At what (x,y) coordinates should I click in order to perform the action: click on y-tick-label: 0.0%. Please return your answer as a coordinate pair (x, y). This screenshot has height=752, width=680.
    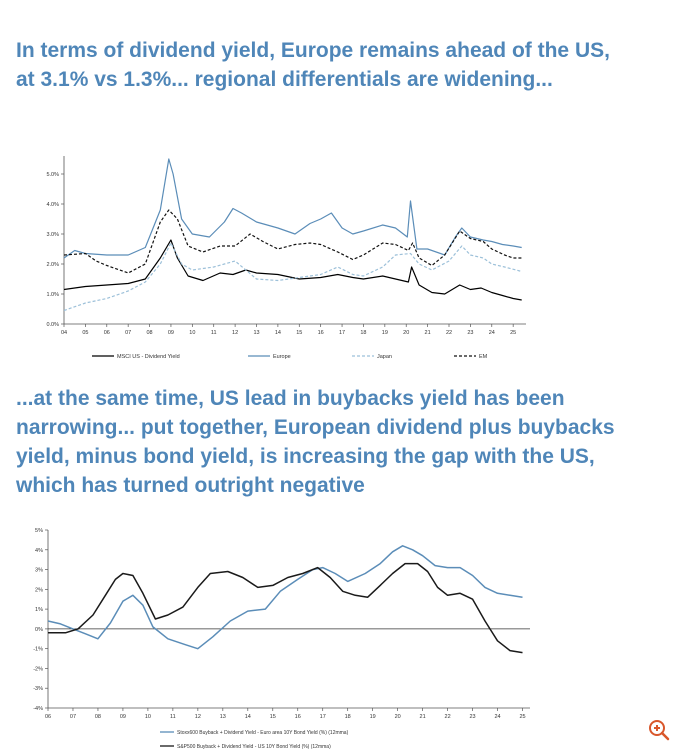
    Looking at the image, I should click on (52, 325).